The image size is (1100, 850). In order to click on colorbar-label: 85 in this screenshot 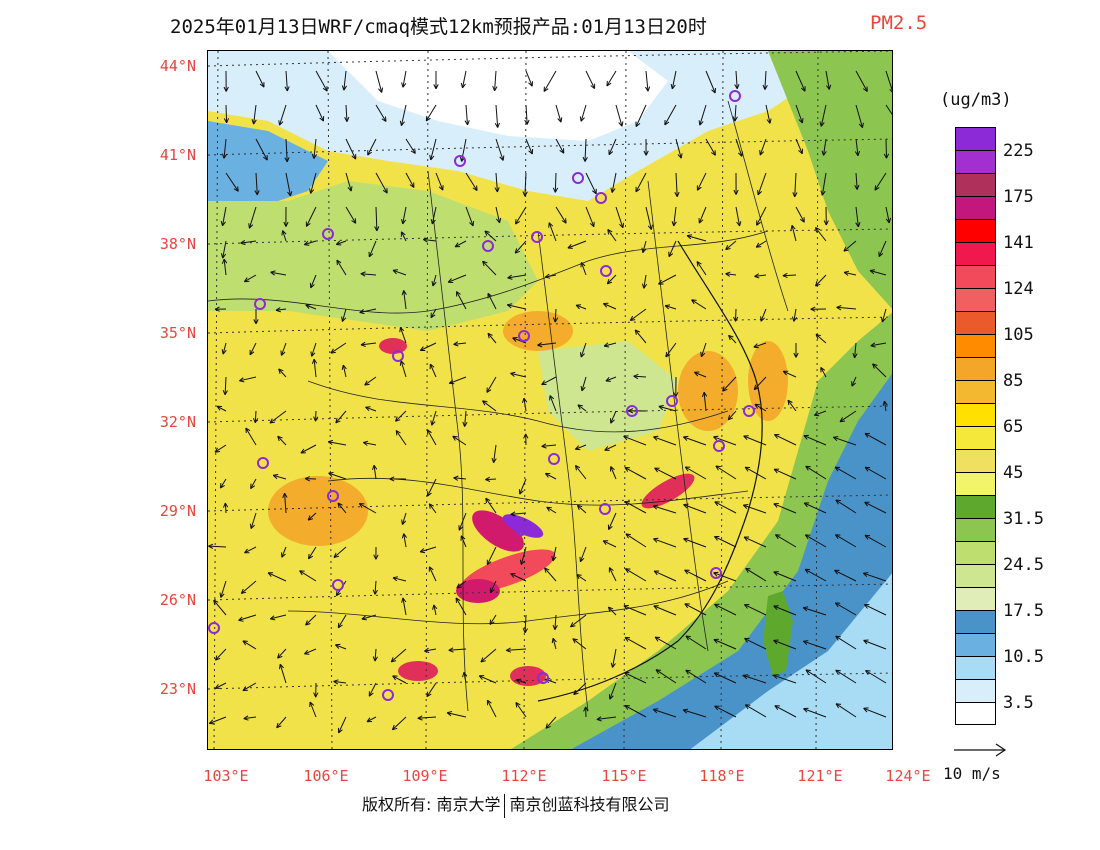, I will do `click(1013, 381)`.